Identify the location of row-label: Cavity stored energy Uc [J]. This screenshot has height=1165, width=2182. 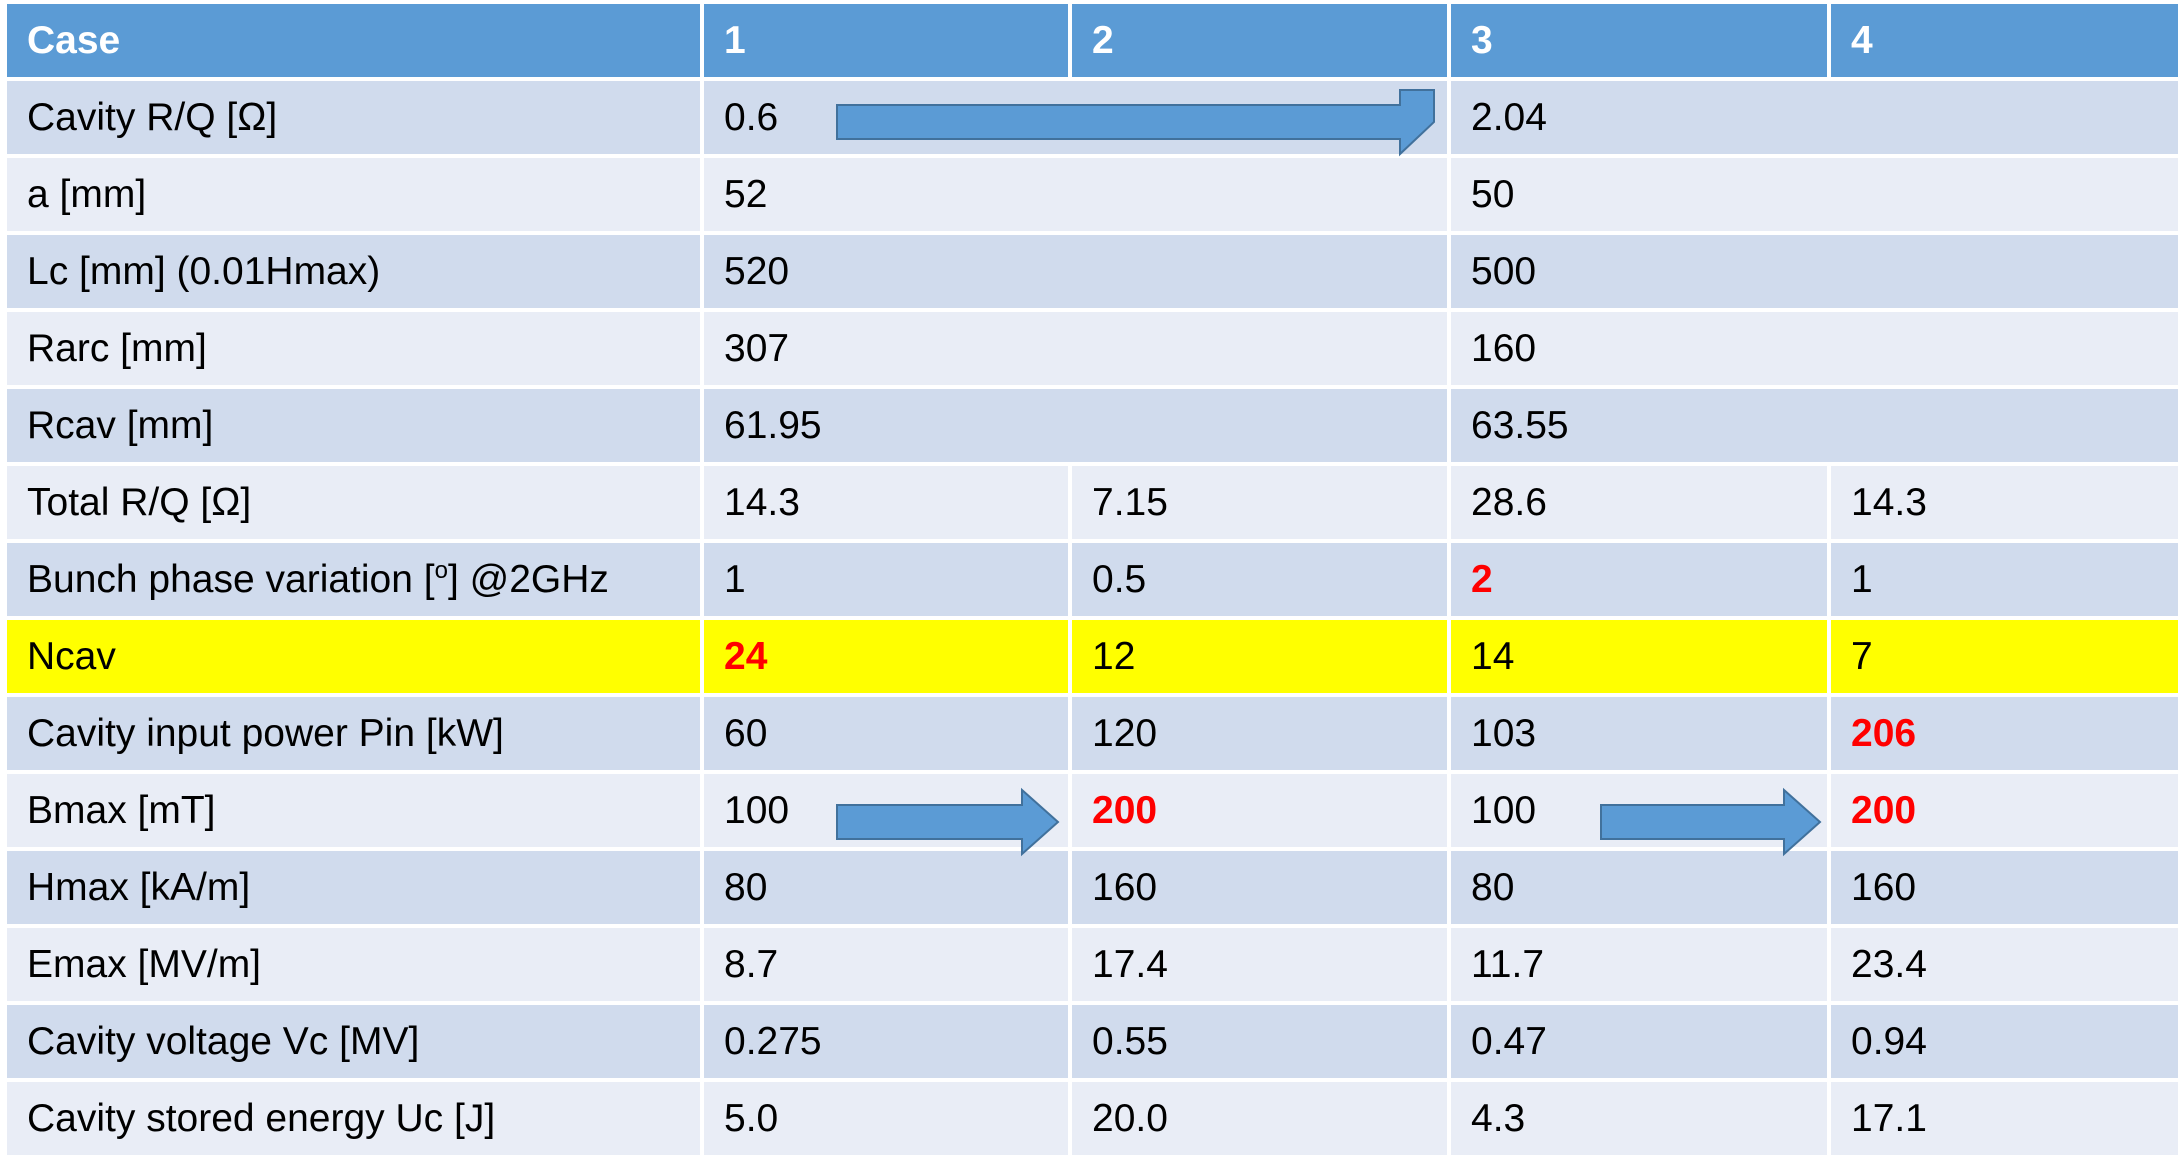
(353, 1118).